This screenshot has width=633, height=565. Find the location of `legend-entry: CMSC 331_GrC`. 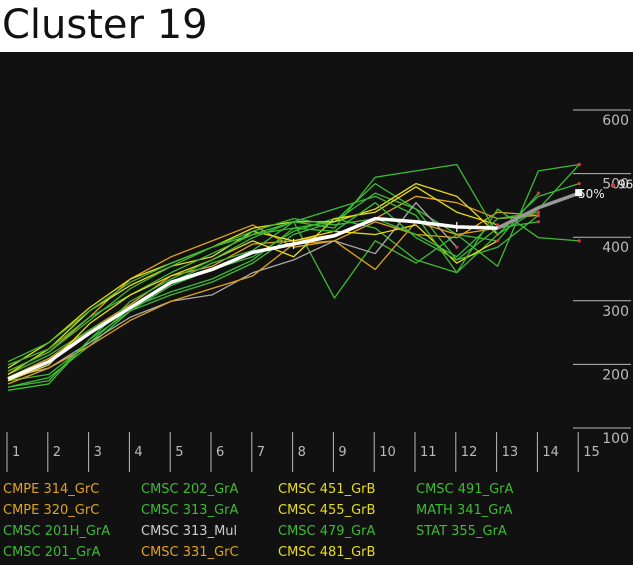

legend-entry: CMSC 331_GrC is located at coordinates (190, 552).